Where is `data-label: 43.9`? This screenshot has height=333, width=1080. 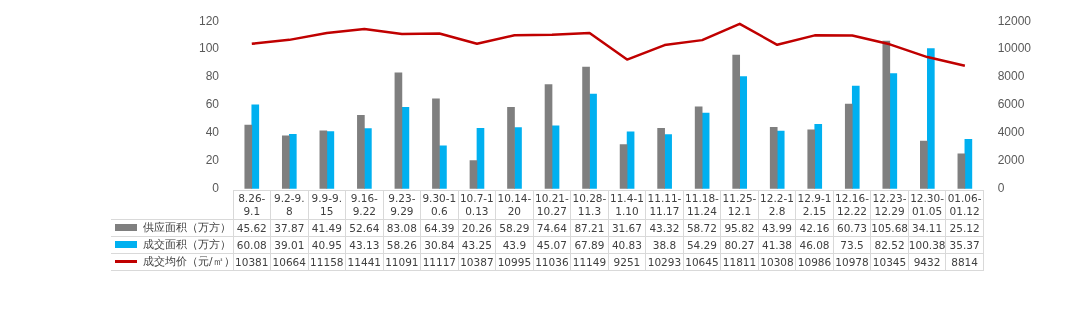 data-label: 43.9 is located at coordinates (514, 245).